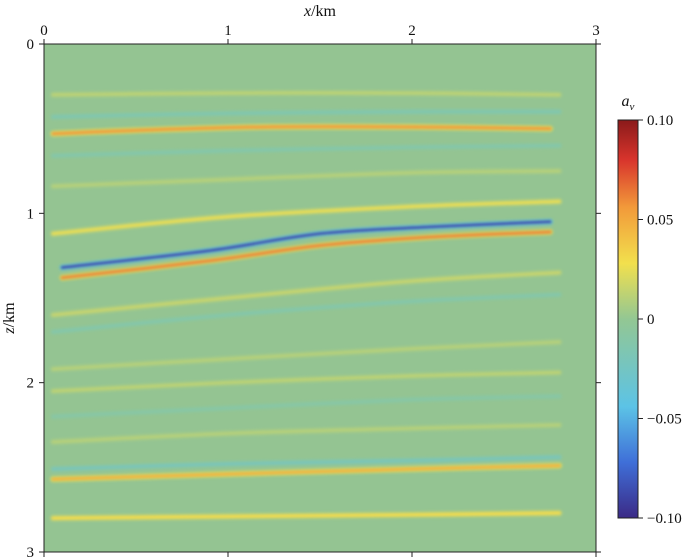 The width and height of the screenshot is (700, 560). Describe the element at coordinates (31, 384) in the screenshot. I see `y-tick-label: 2` at that location.